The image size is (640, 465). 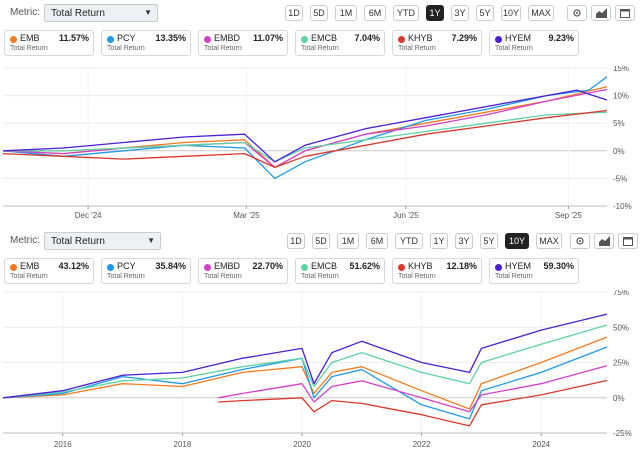 I want to click on legend-item-emb: EMB 43.12% Total Return, so click(x=49, y=271).